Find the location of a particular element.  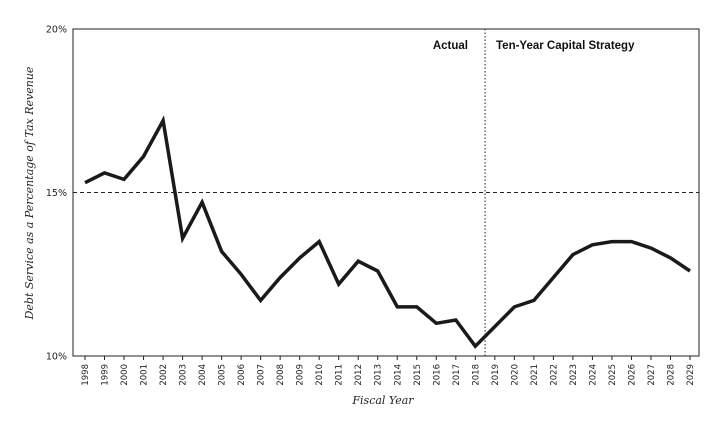

x-axis-title: Fiscal Year is located at coordinates (382, 400).